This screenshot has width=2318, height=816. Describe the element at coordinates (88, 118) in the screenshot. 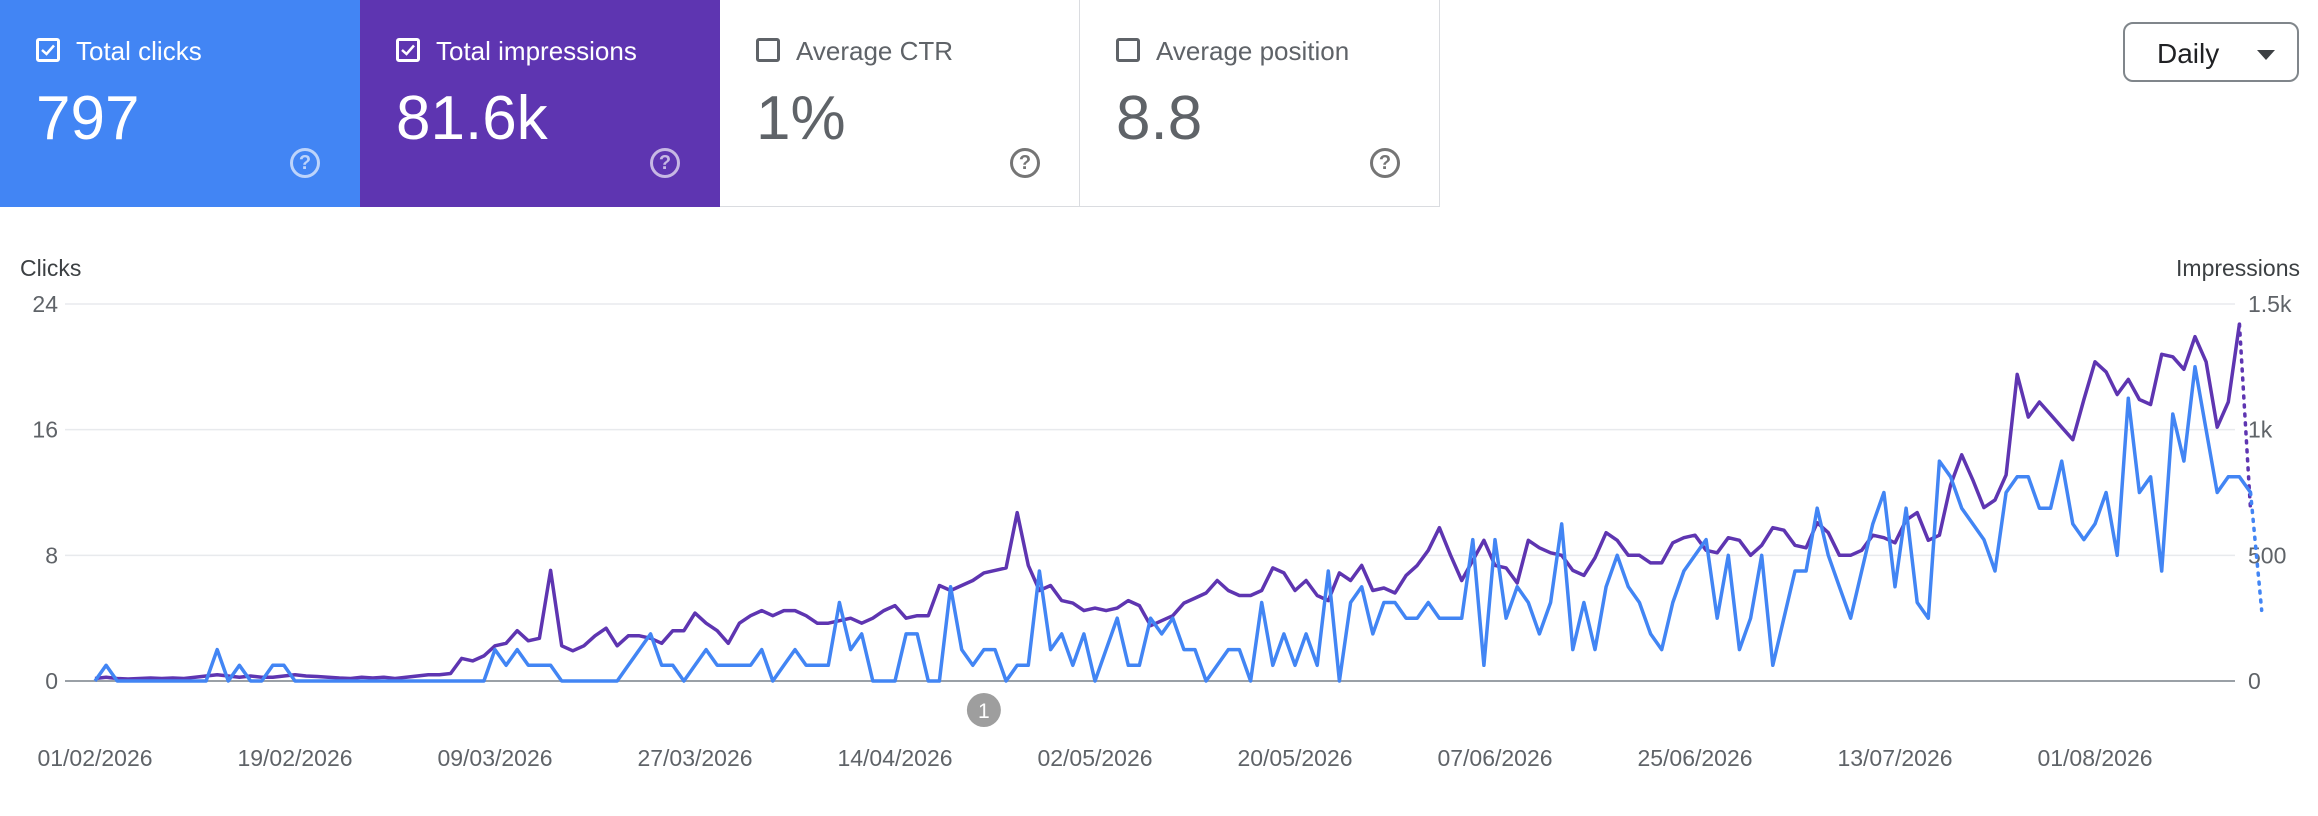

I see `metric-value: 797` at that location.